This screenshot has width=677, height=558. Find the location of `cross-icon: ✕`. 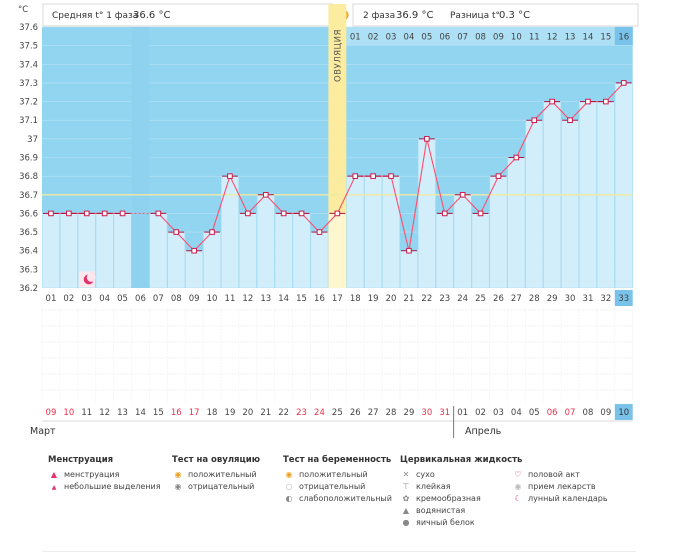

cross-icon: ✕ is located at coordinates (406, 474).